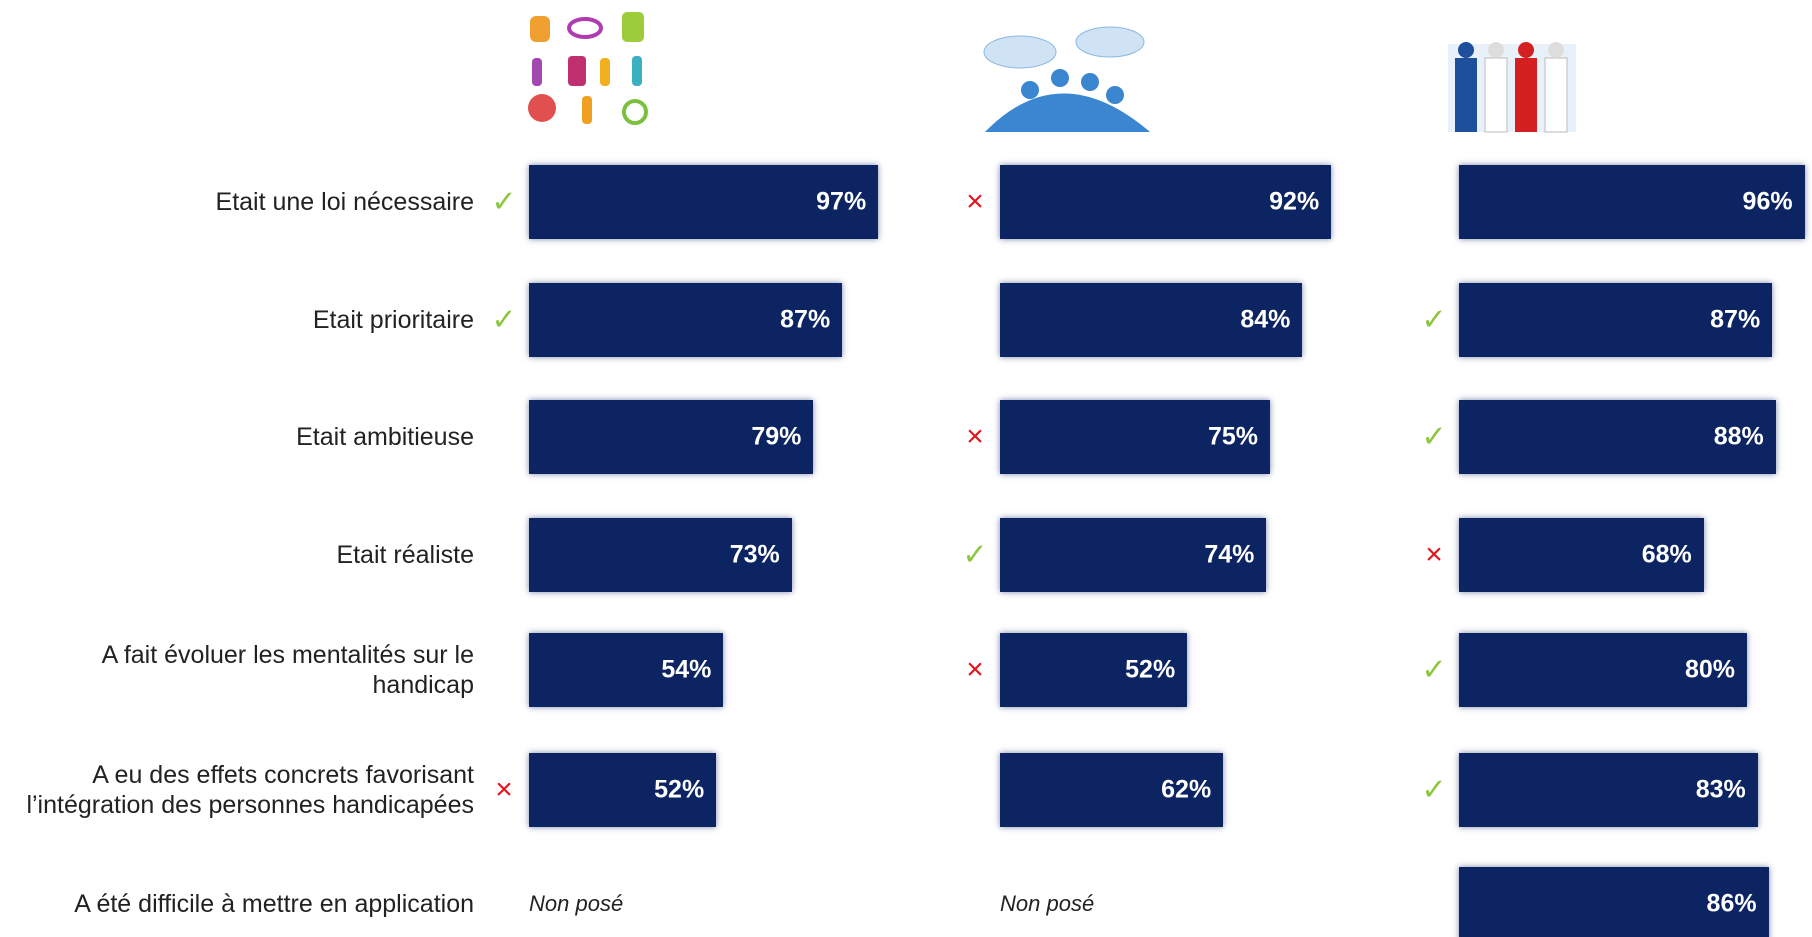 This screenshot has width=1812, height=937. I want to click on value-label: 75%, so click(1232, 436).